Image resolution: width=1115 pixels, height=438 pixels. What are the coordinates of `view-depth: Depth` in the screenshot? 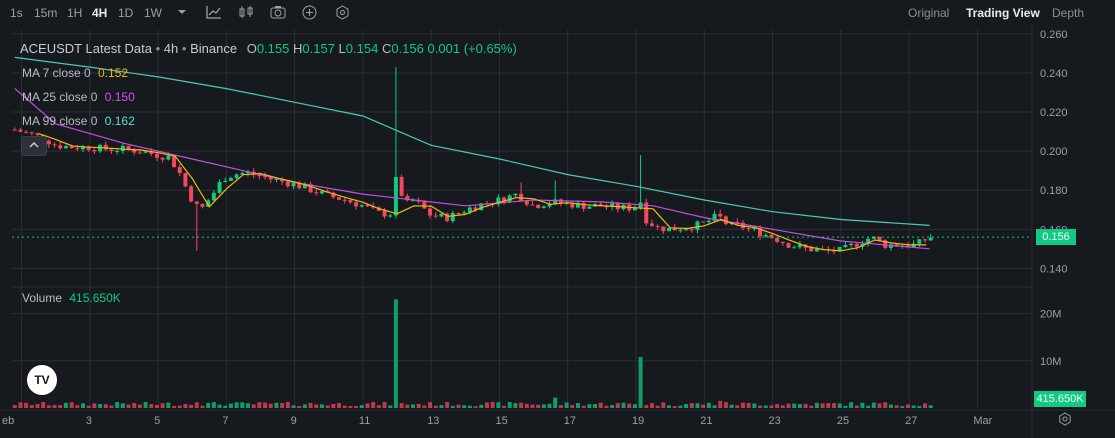 It's located at (1068, 13).